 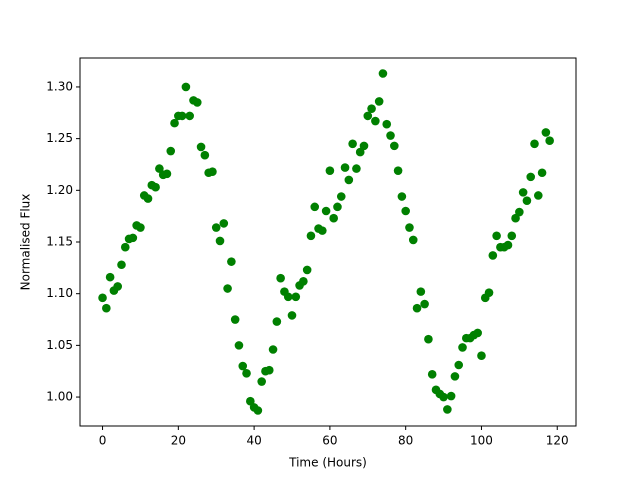 What do you see at coordinates (59, 86) in the screenshot?
I see `y-tick-label: 1.30` at bounding box center [59, 86].